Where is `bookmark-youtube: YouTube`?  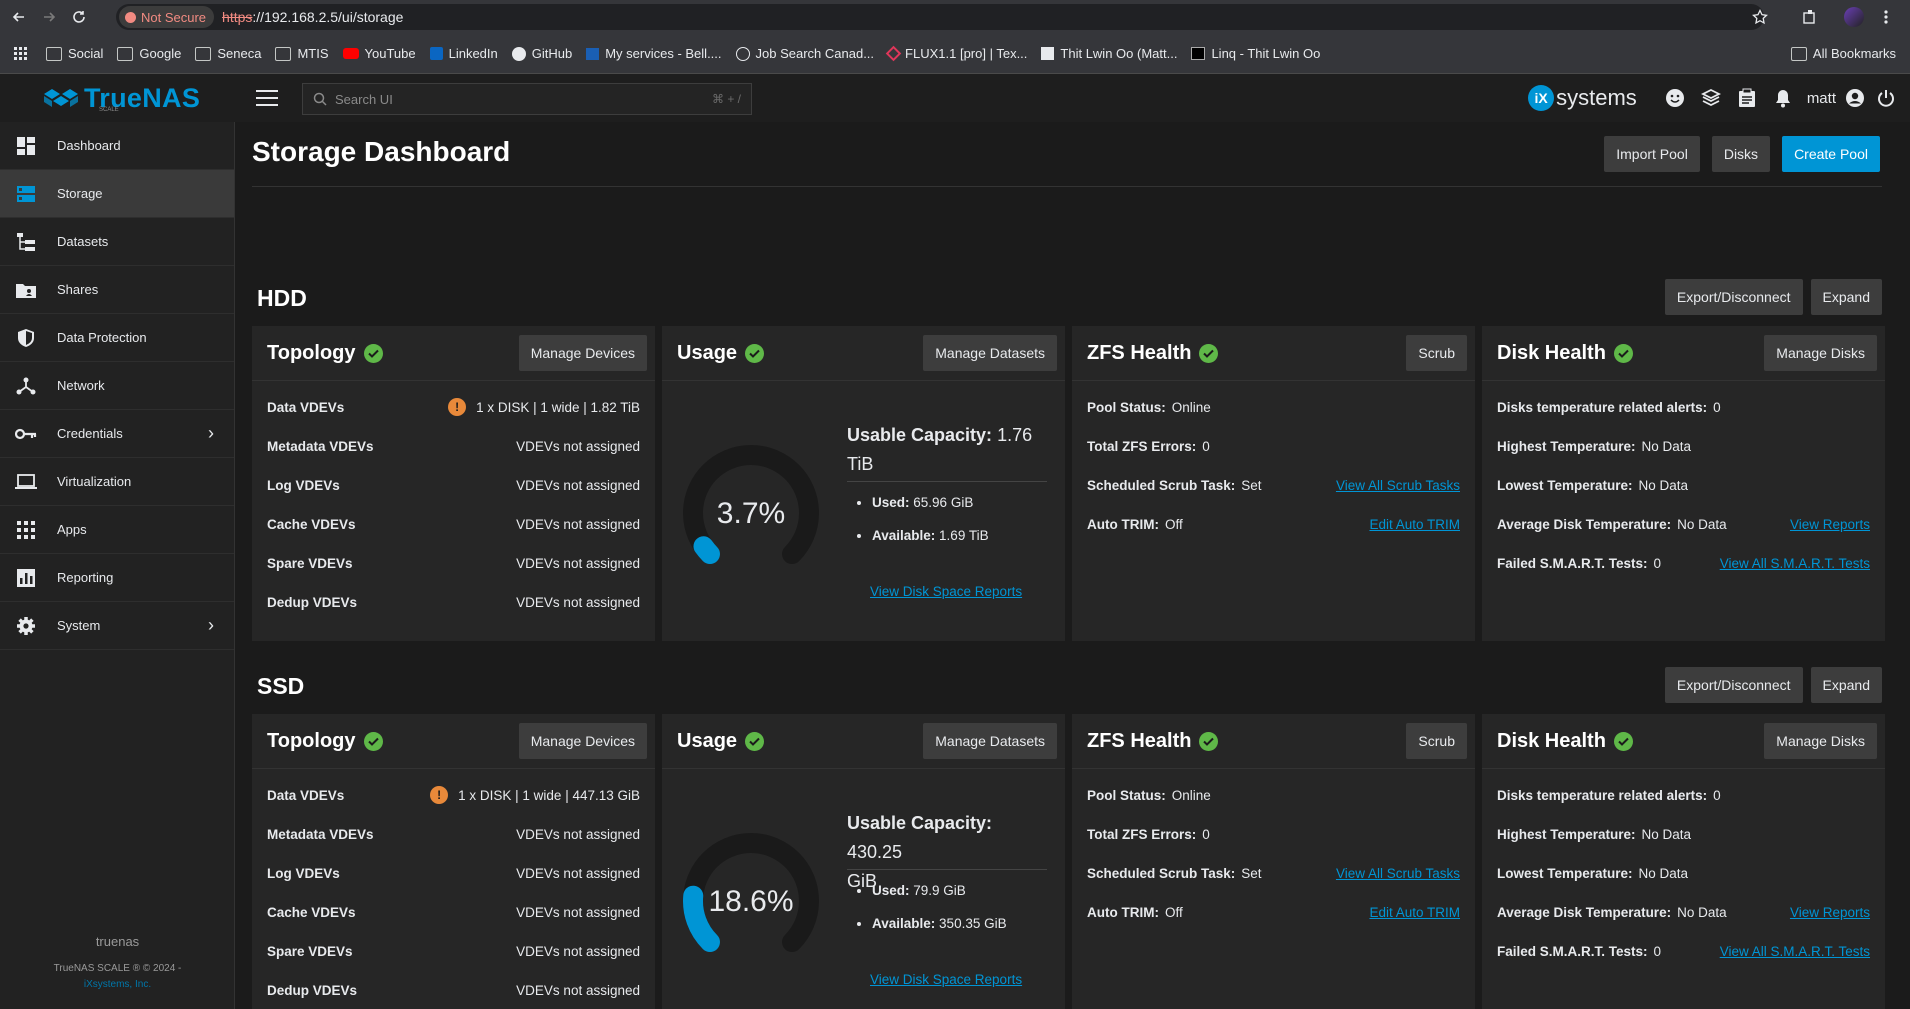 bookmark-youtube: YouTube is located at coordinates (379, 53).